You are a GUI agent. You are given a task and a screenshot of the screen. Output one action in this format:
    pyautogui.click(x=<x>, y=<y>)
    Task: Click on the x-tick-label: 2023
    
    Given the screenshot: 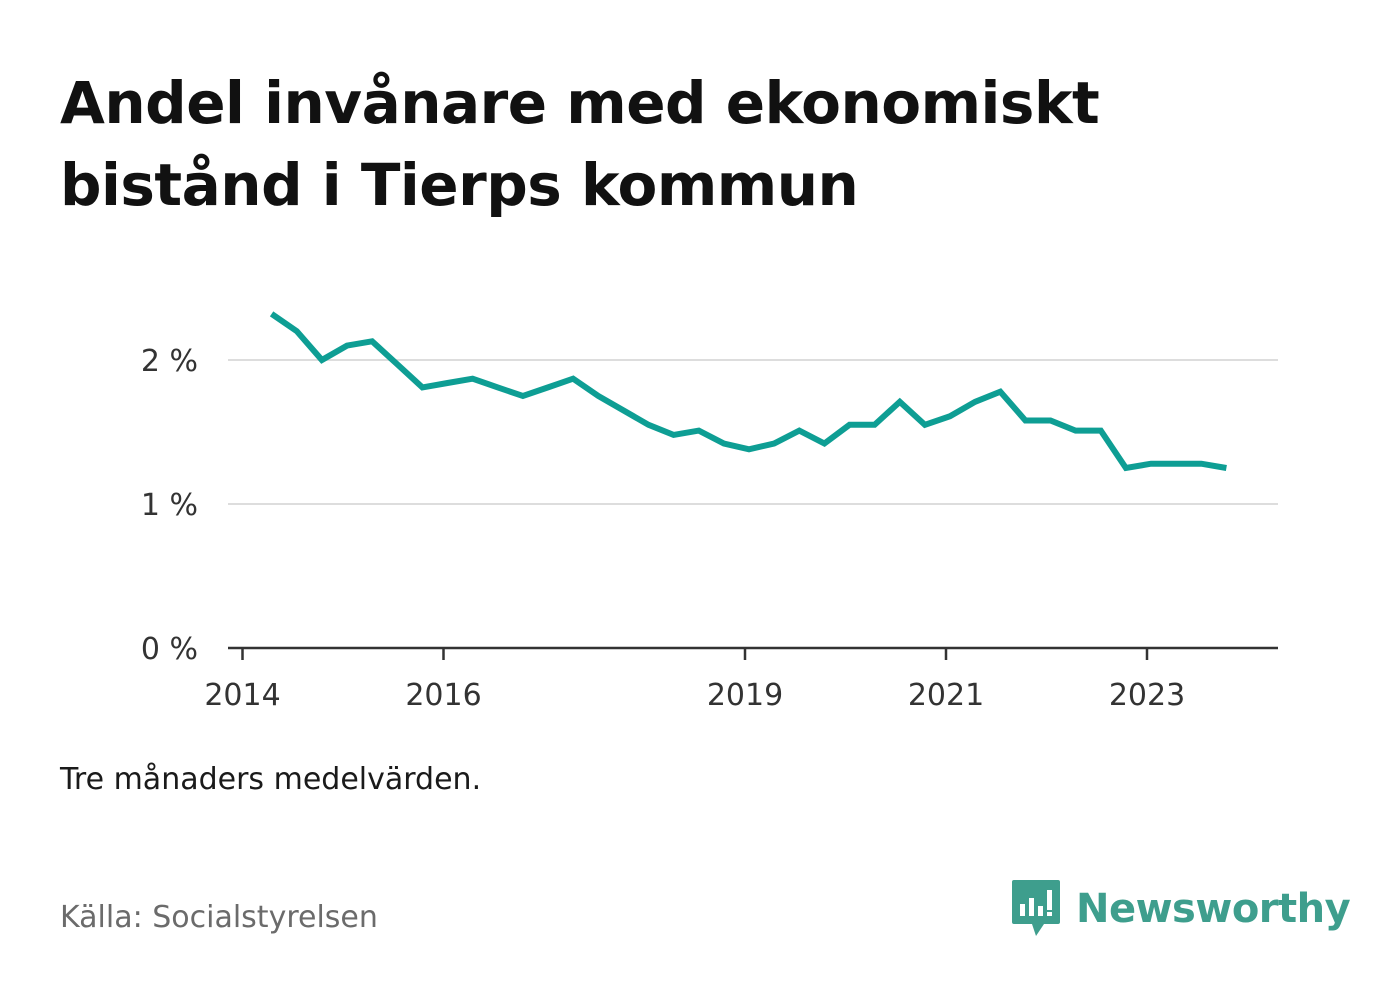 What is the action you would take?
    pyautogui.click(x=1147, y=695)
    